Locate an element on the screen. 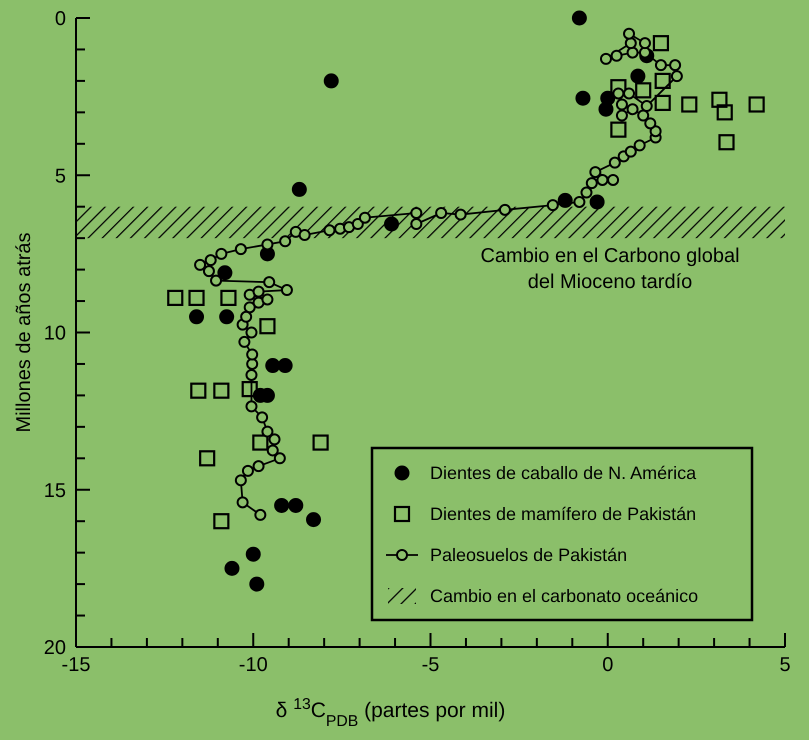 Image resolution: width=809 pixels, height=740 pixels. legend-label: Dientes de mamífero de Pakistán is located at coordinates (563, 514).